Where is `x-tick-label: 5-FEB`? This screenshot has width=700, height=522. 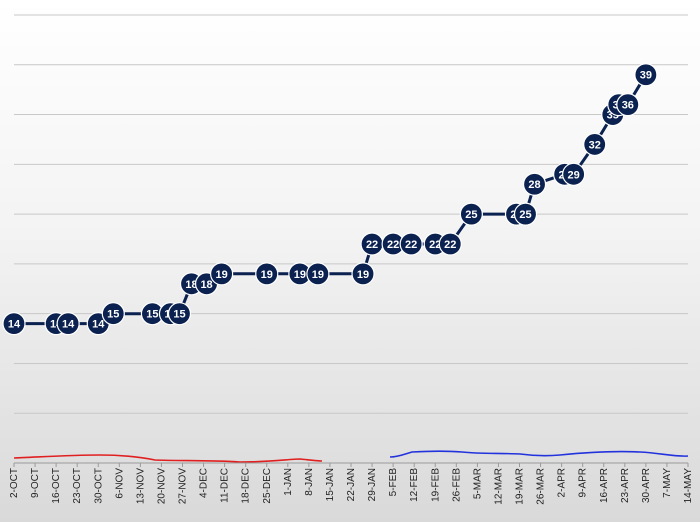
x-tick-label: 5-FEB is located at coordinates (393, 482).